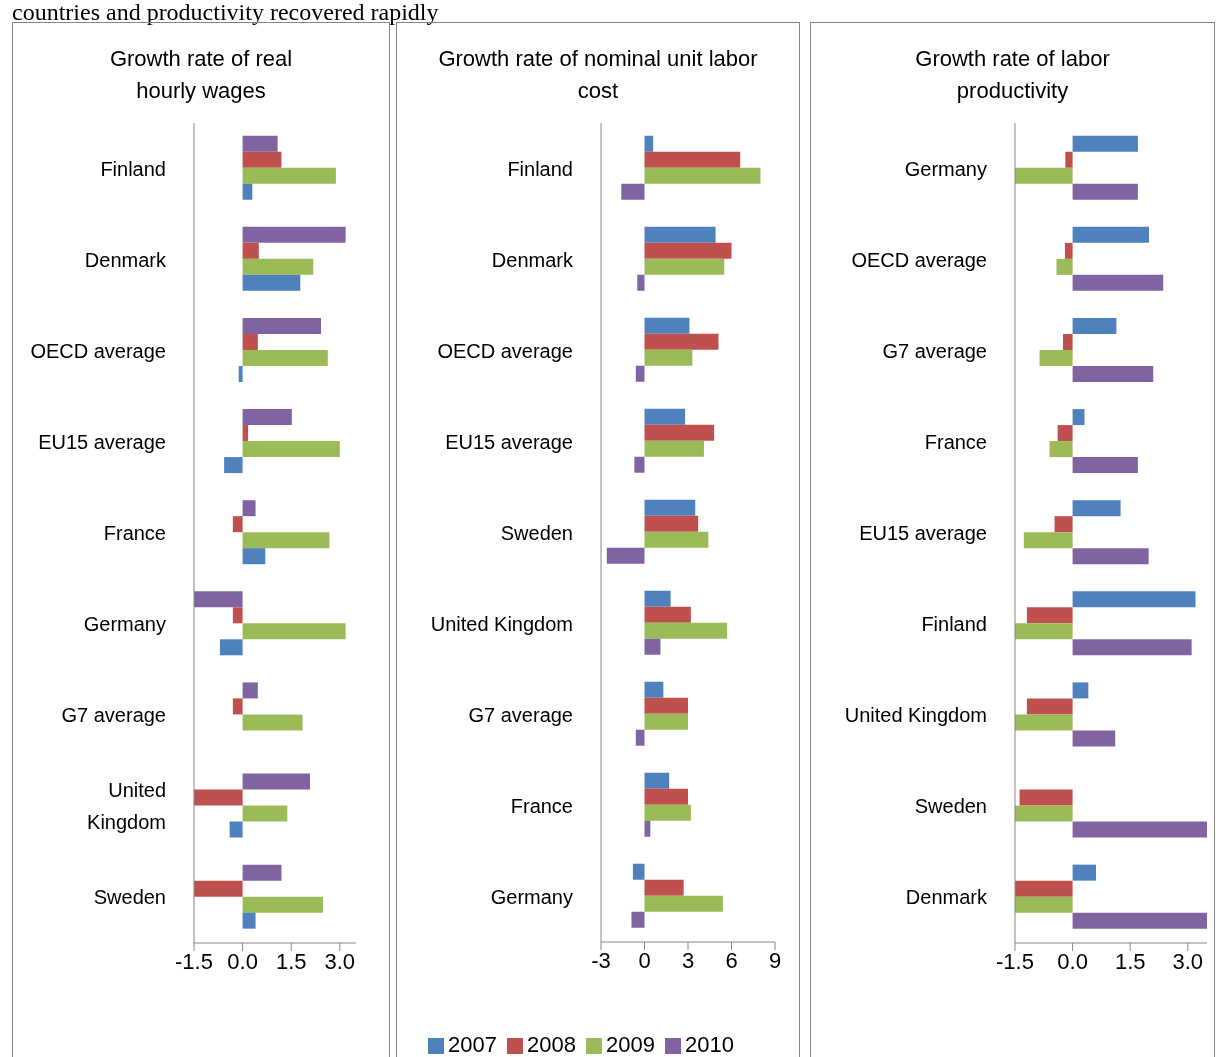 This screenshot has height=1057, width=1223. Describe the element at coordinates (194, 961) in the screenshot. I see `x-tick-label: -1.5` at that location.